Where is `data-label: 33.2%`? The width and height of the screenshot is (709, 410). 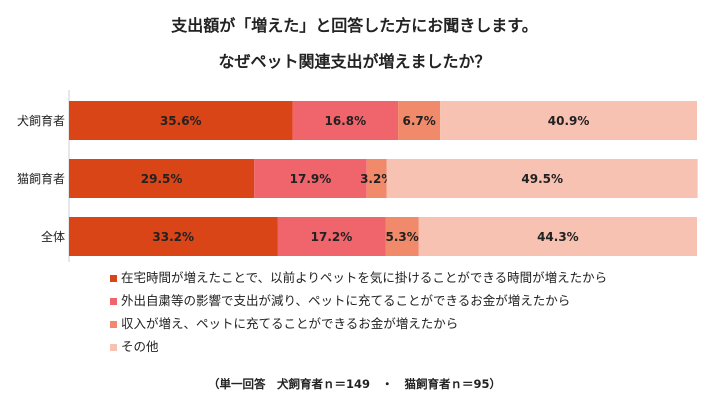
data-label: 33.2% is located at coordinates (173, 237).